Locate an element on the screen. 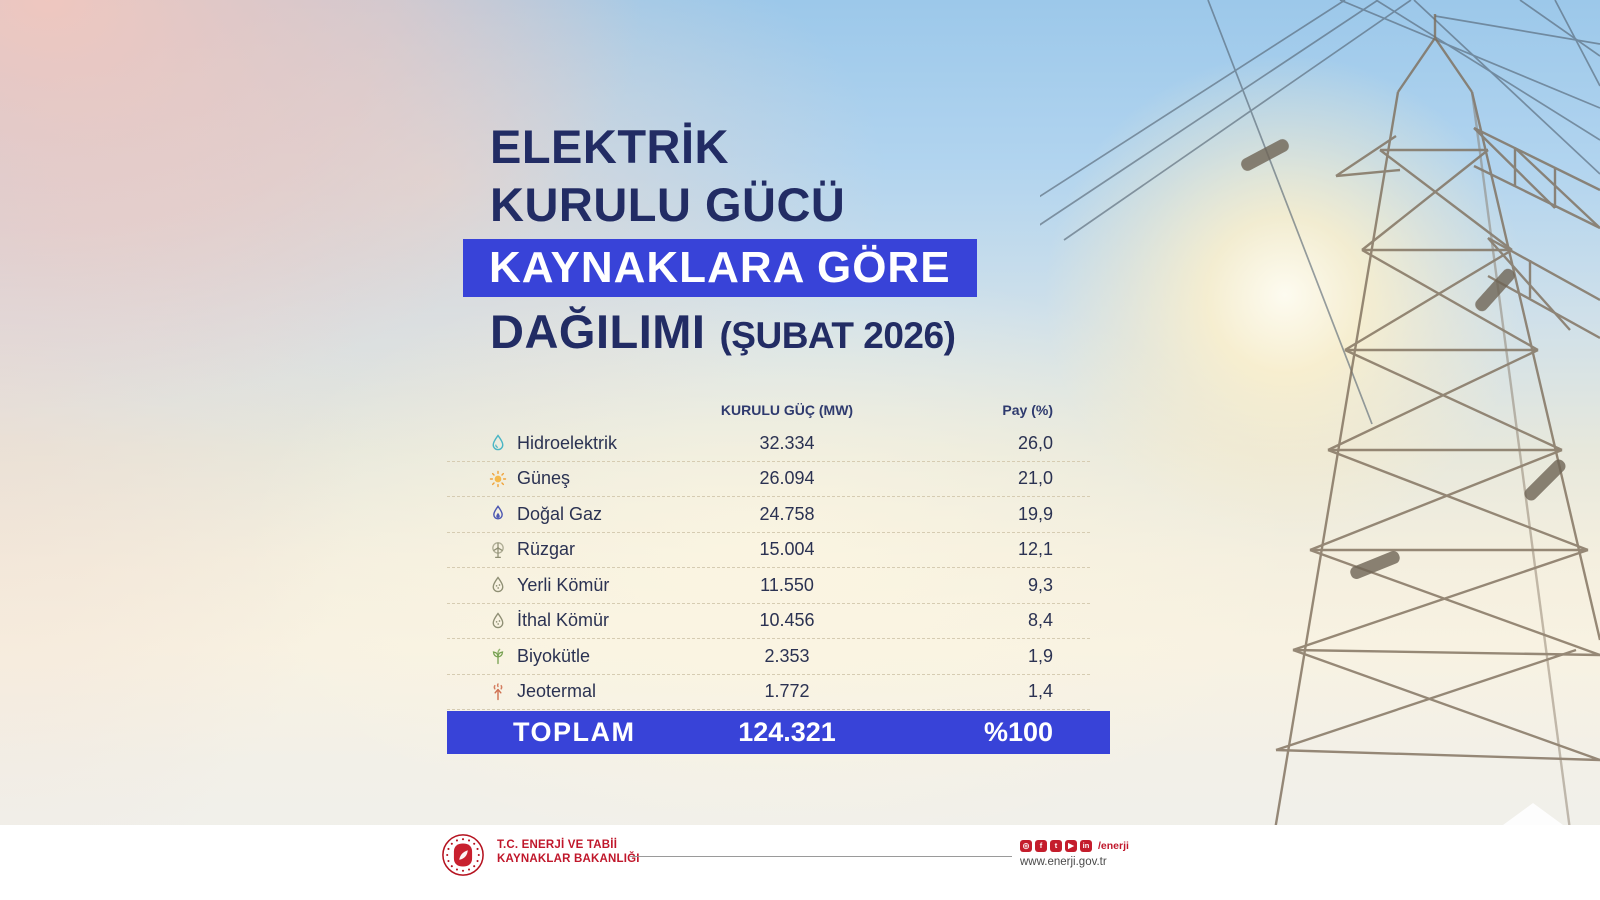 This screenshot has height=900, width=1600. source-label: Biyokütle is located at coordinates (554, 655).